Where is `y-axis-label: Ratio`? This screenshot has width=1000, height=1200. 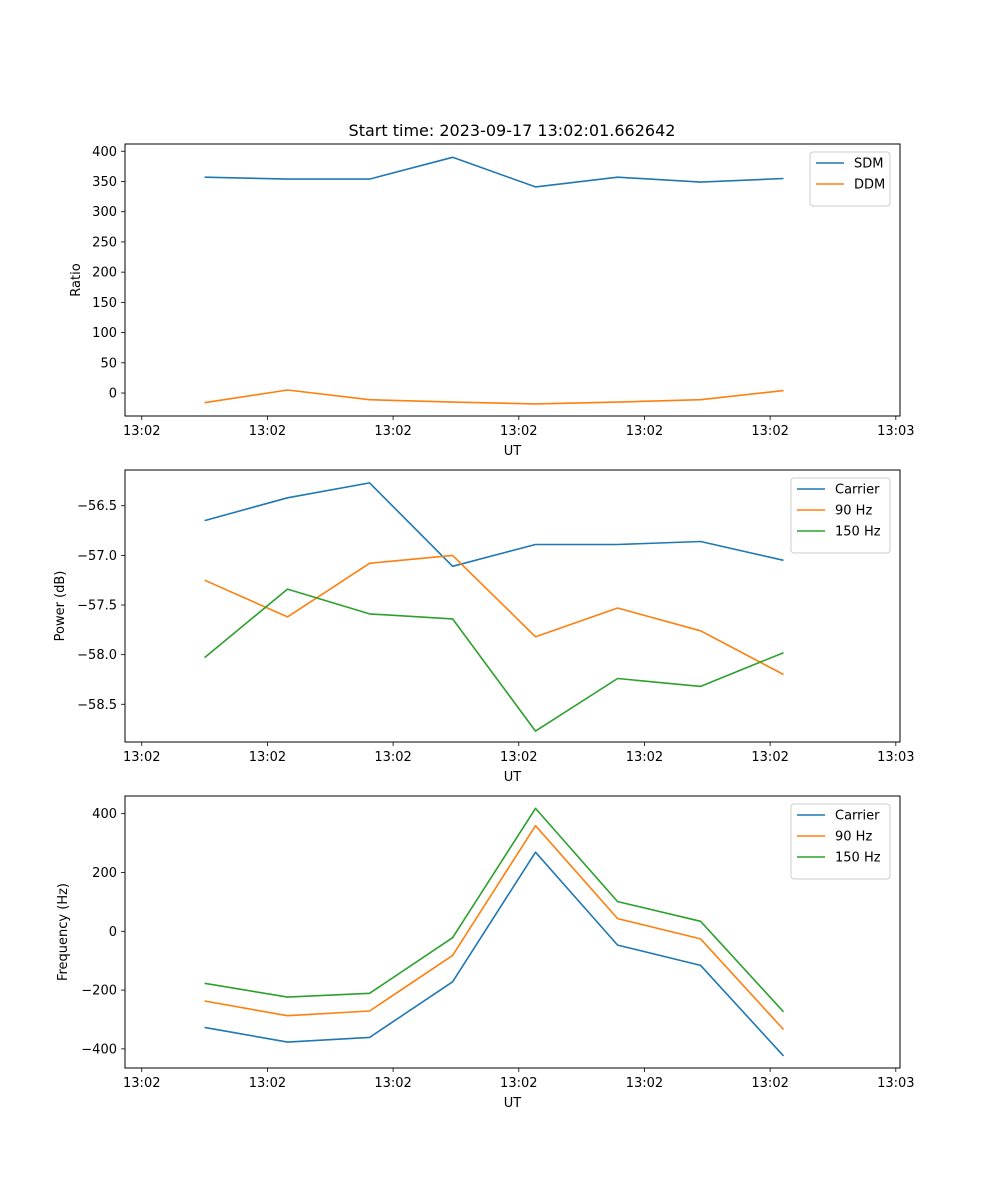
y-axis-label: Ratio is located at coordinates (76, 279).